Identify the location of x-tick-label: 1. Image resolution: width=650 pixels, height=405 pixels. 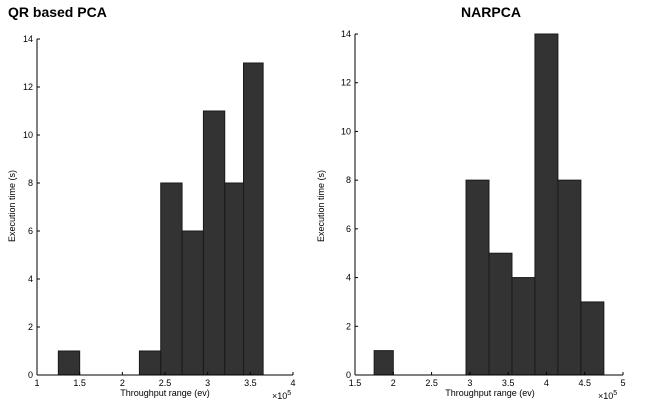
(36, 383).